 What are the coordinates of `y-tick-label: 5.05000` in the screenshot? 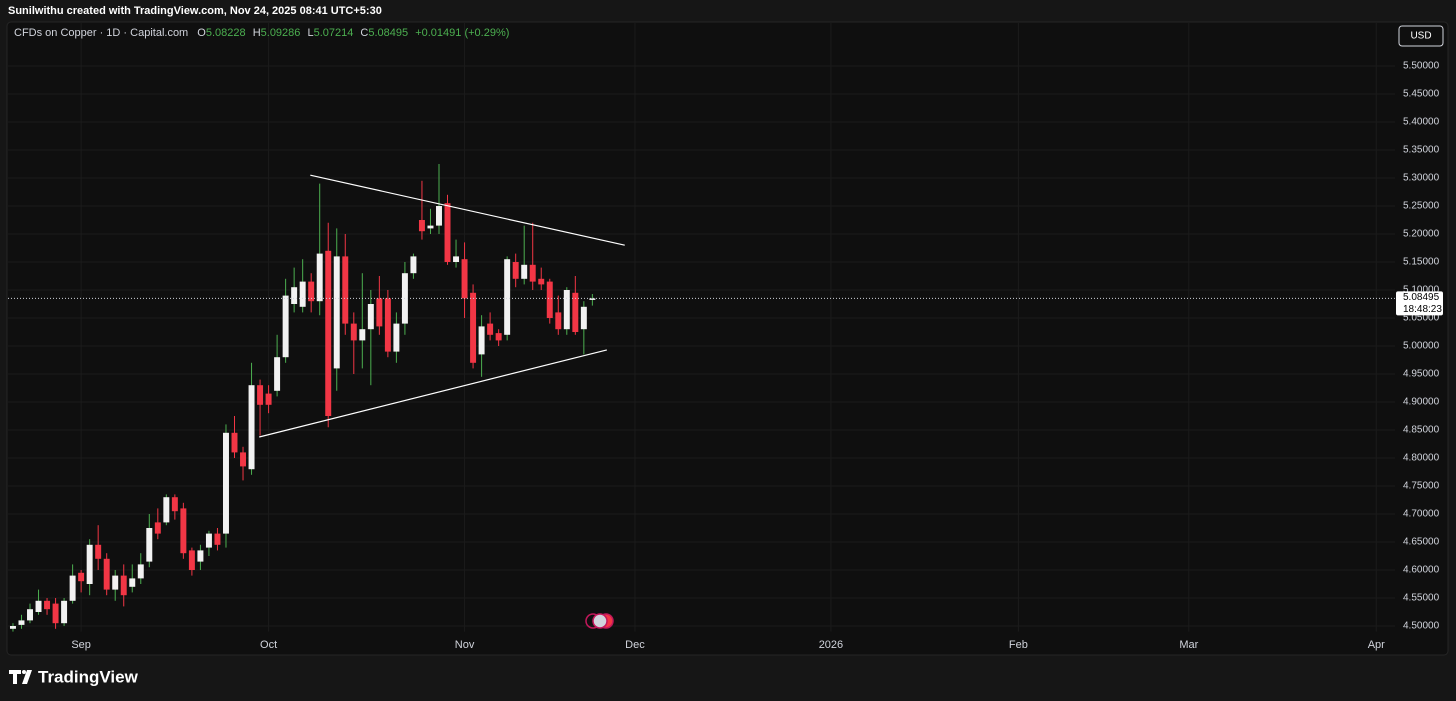 It's located at (1421, 318).